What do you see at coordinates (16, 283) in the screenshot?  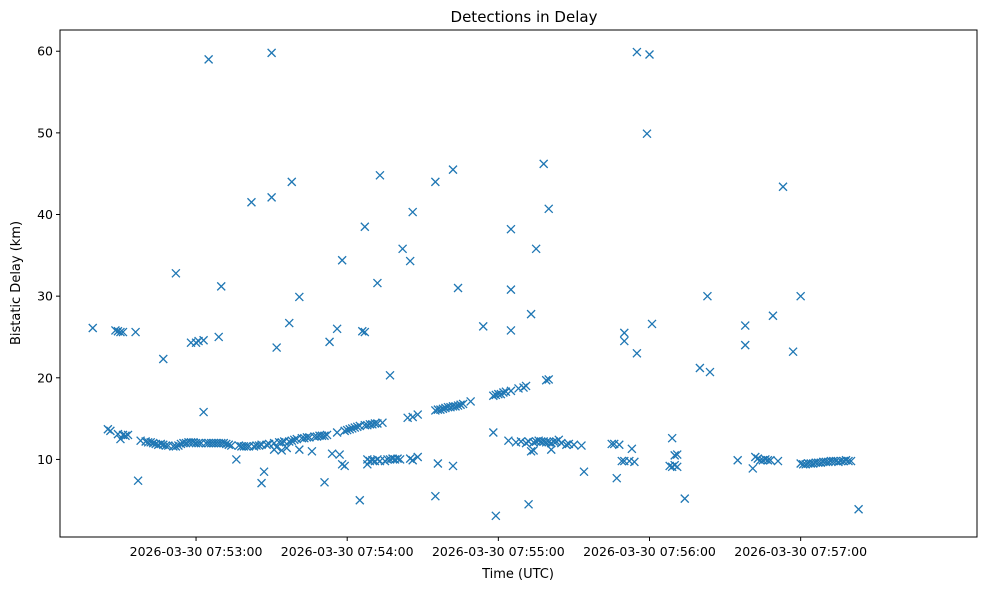 I see `y-axis-label: Bistatic Delay (km)` at bounding box center [16, 283].